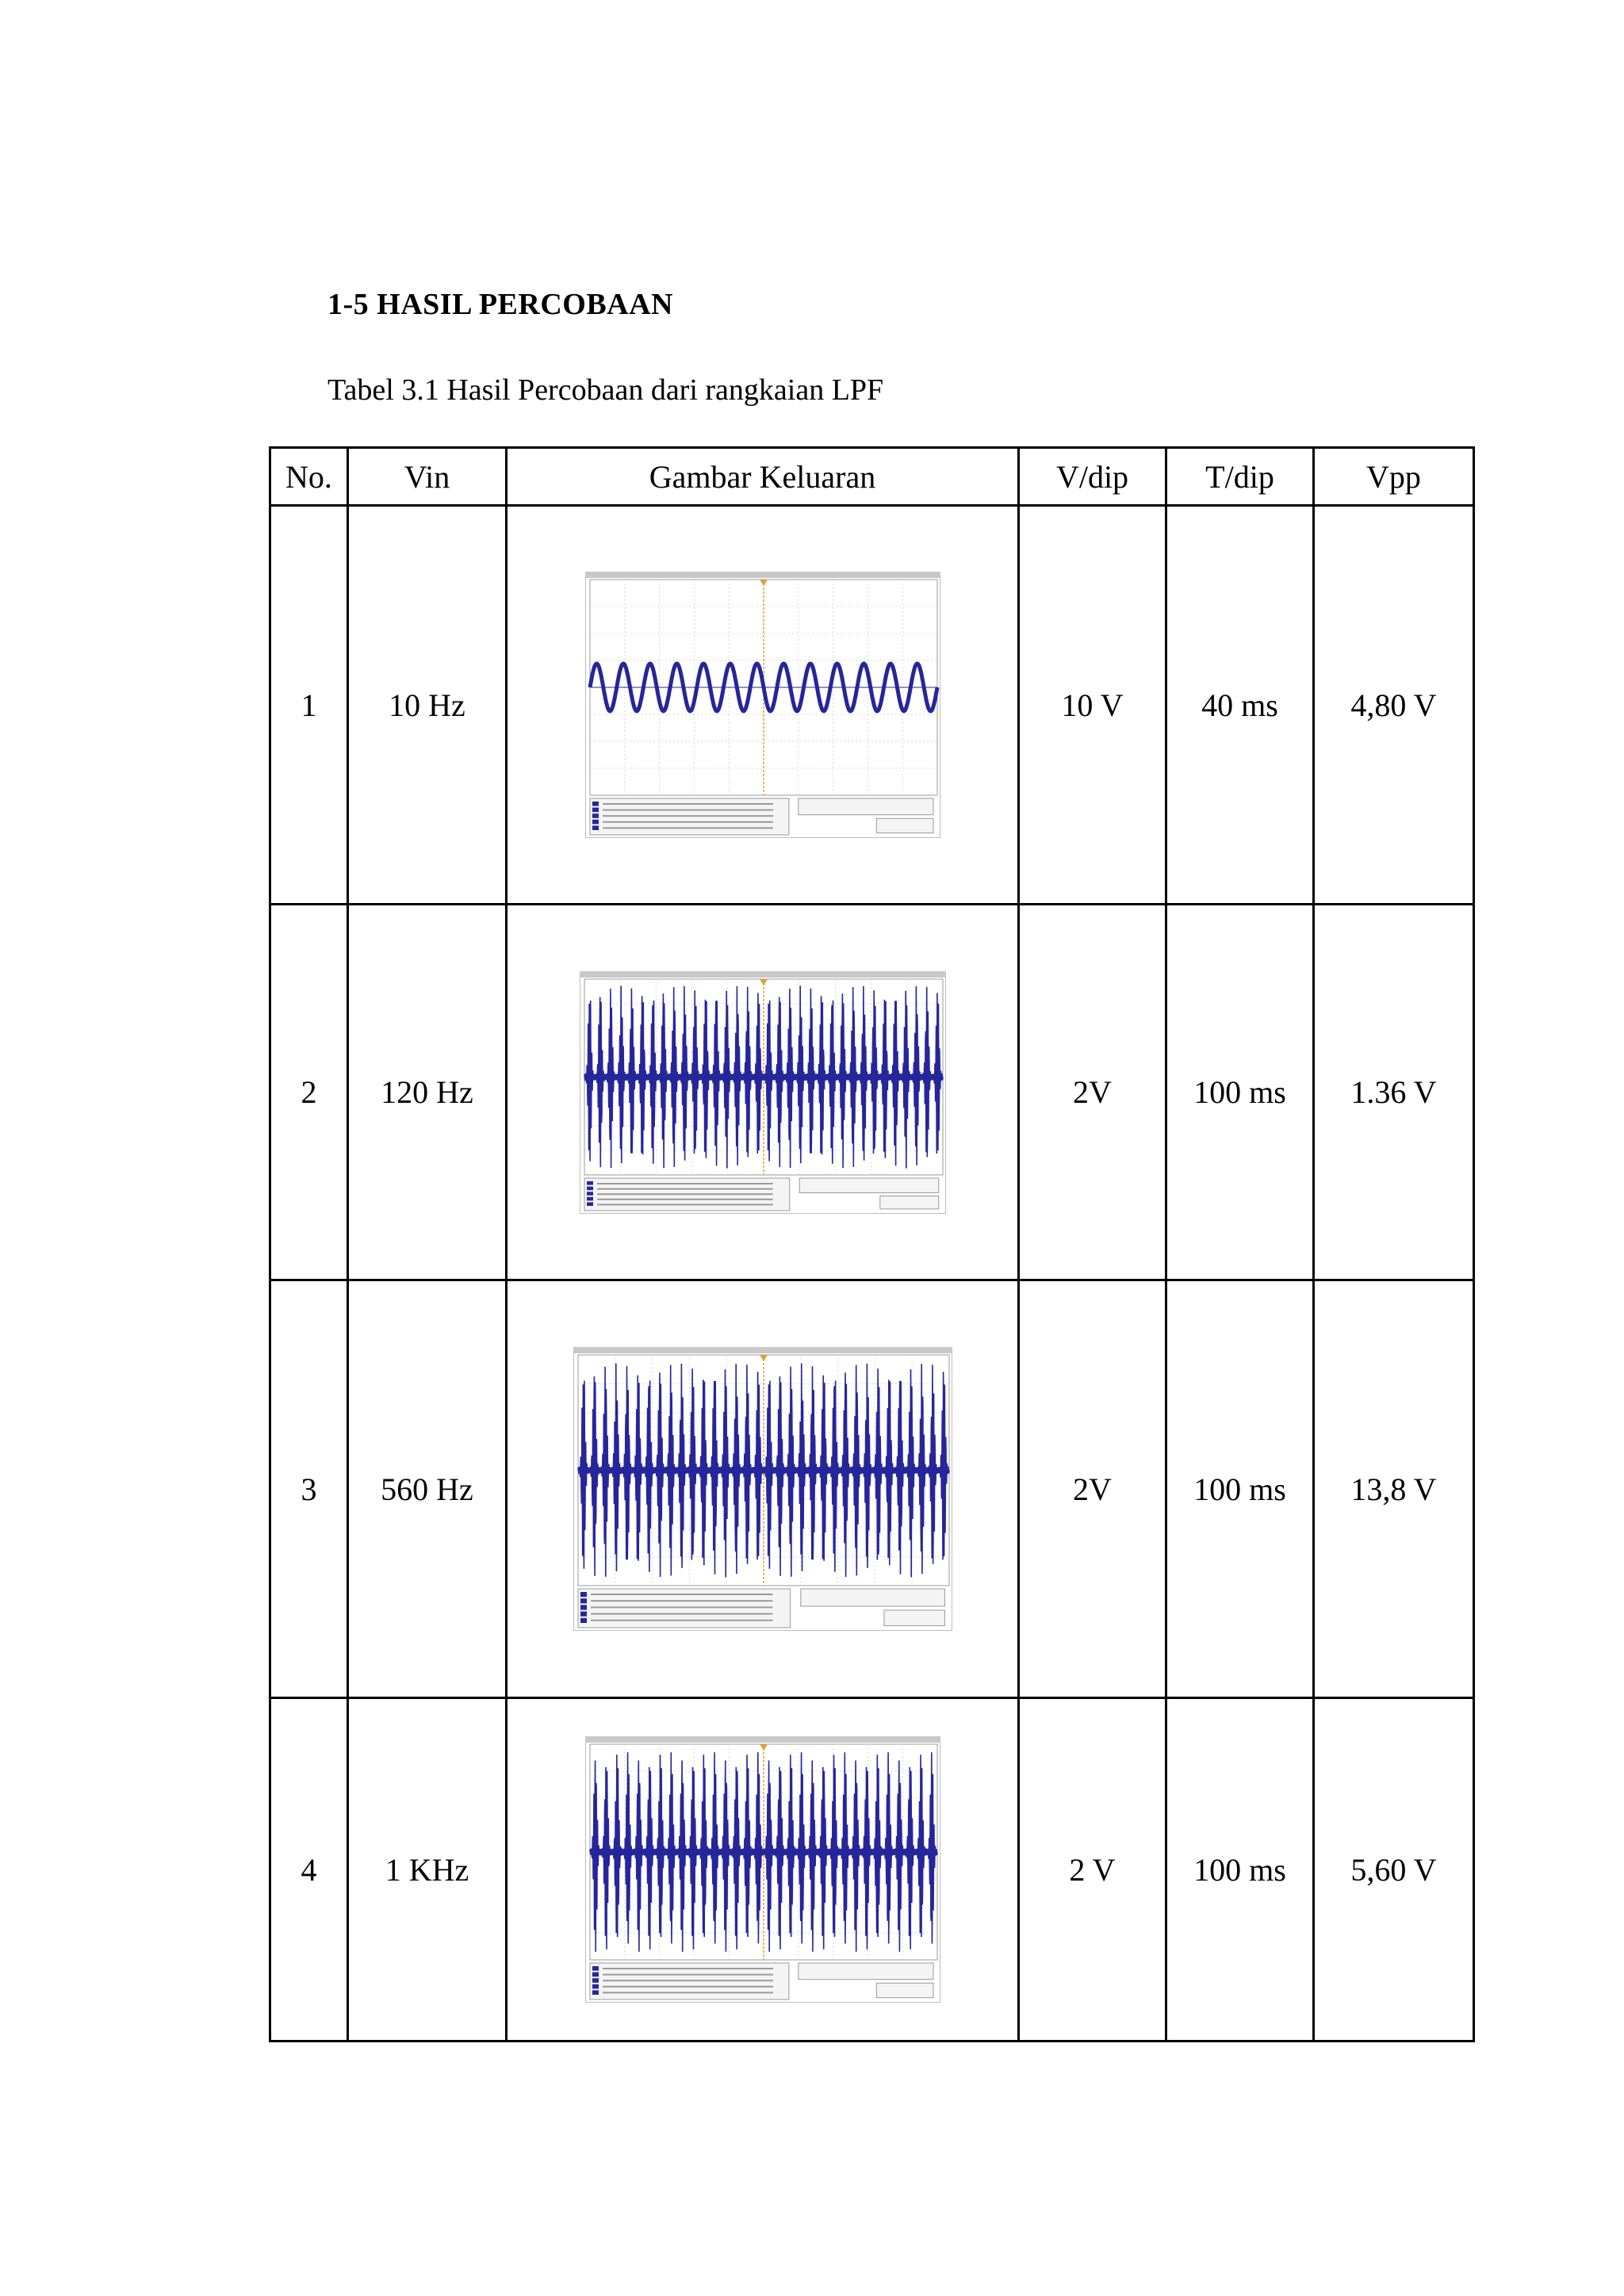 The height and width of the screenshot is (2296, 1624). I want to click on header-output-image: Gambar Keluaran, so click(762, 477).